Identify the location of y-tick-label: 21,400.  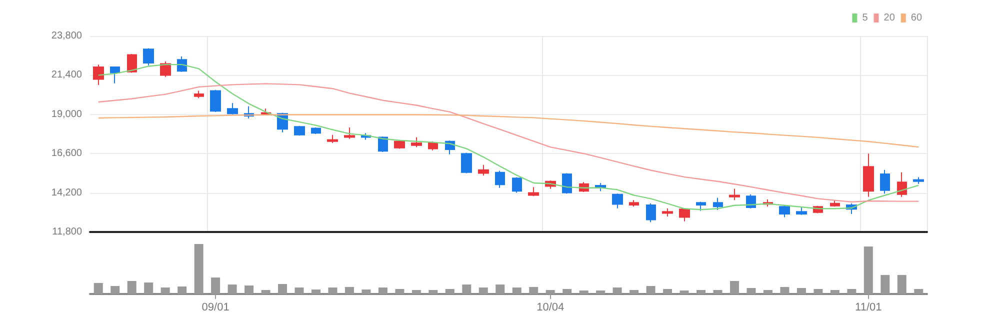
(66, 75).